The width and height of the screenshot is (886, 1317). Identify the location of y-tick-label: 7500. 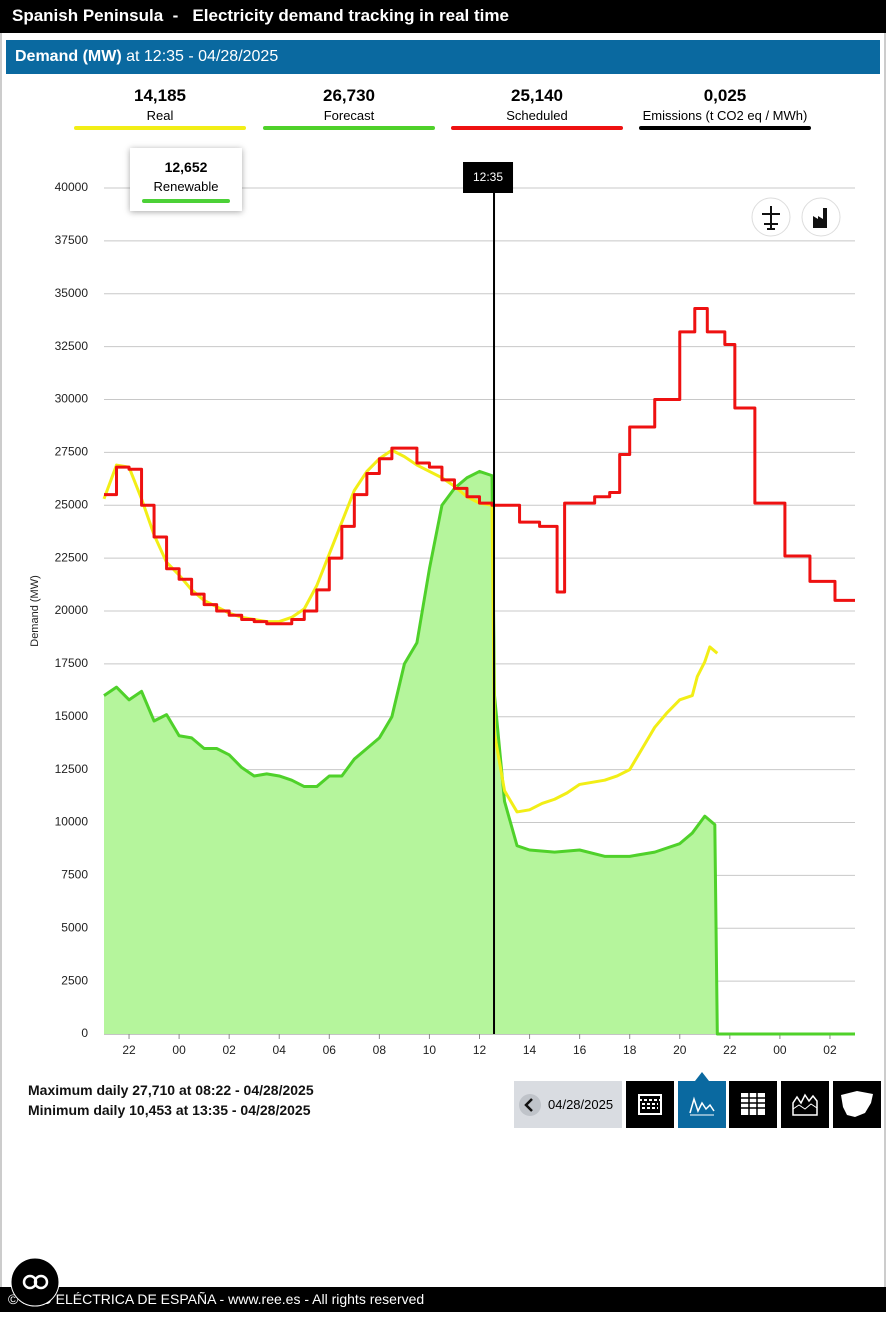
(74, 875).